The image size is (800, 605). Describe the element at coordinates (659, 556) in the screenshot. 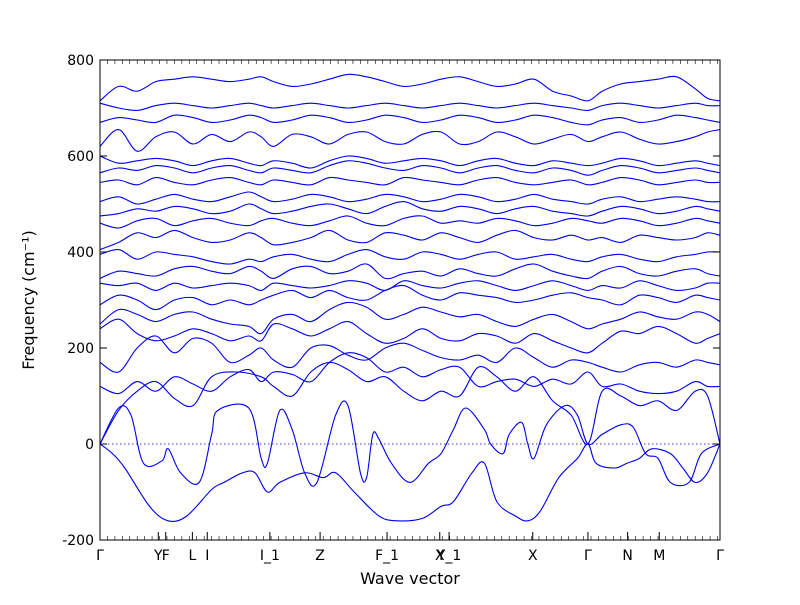

I see `x-tick-label: M` at that location.